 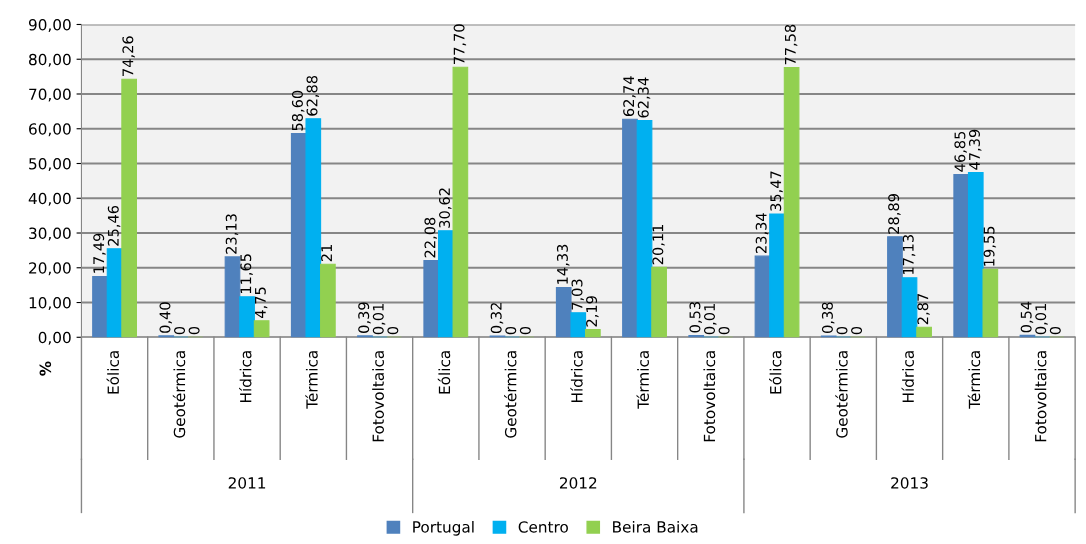 I want to click on legend-label: Centro, so click(x=543, y=527).